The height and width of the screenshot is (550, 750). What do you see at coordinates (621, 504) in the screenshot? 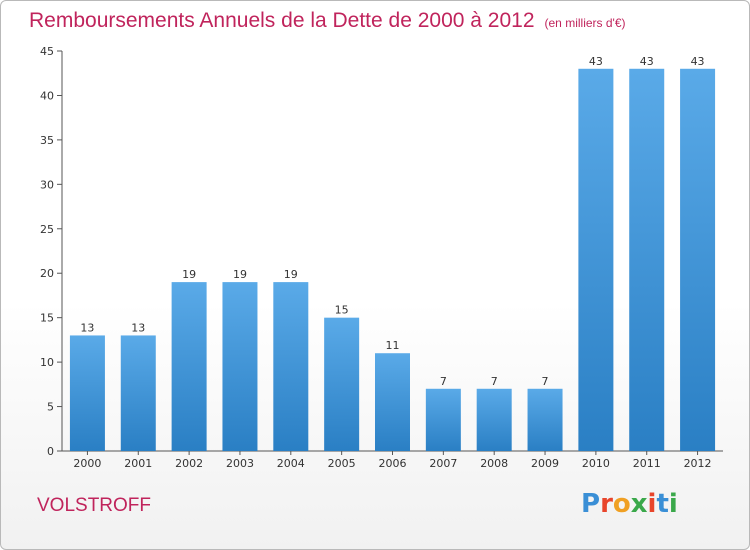
I see `logo-letter: o` at bounding box center [621, 504].